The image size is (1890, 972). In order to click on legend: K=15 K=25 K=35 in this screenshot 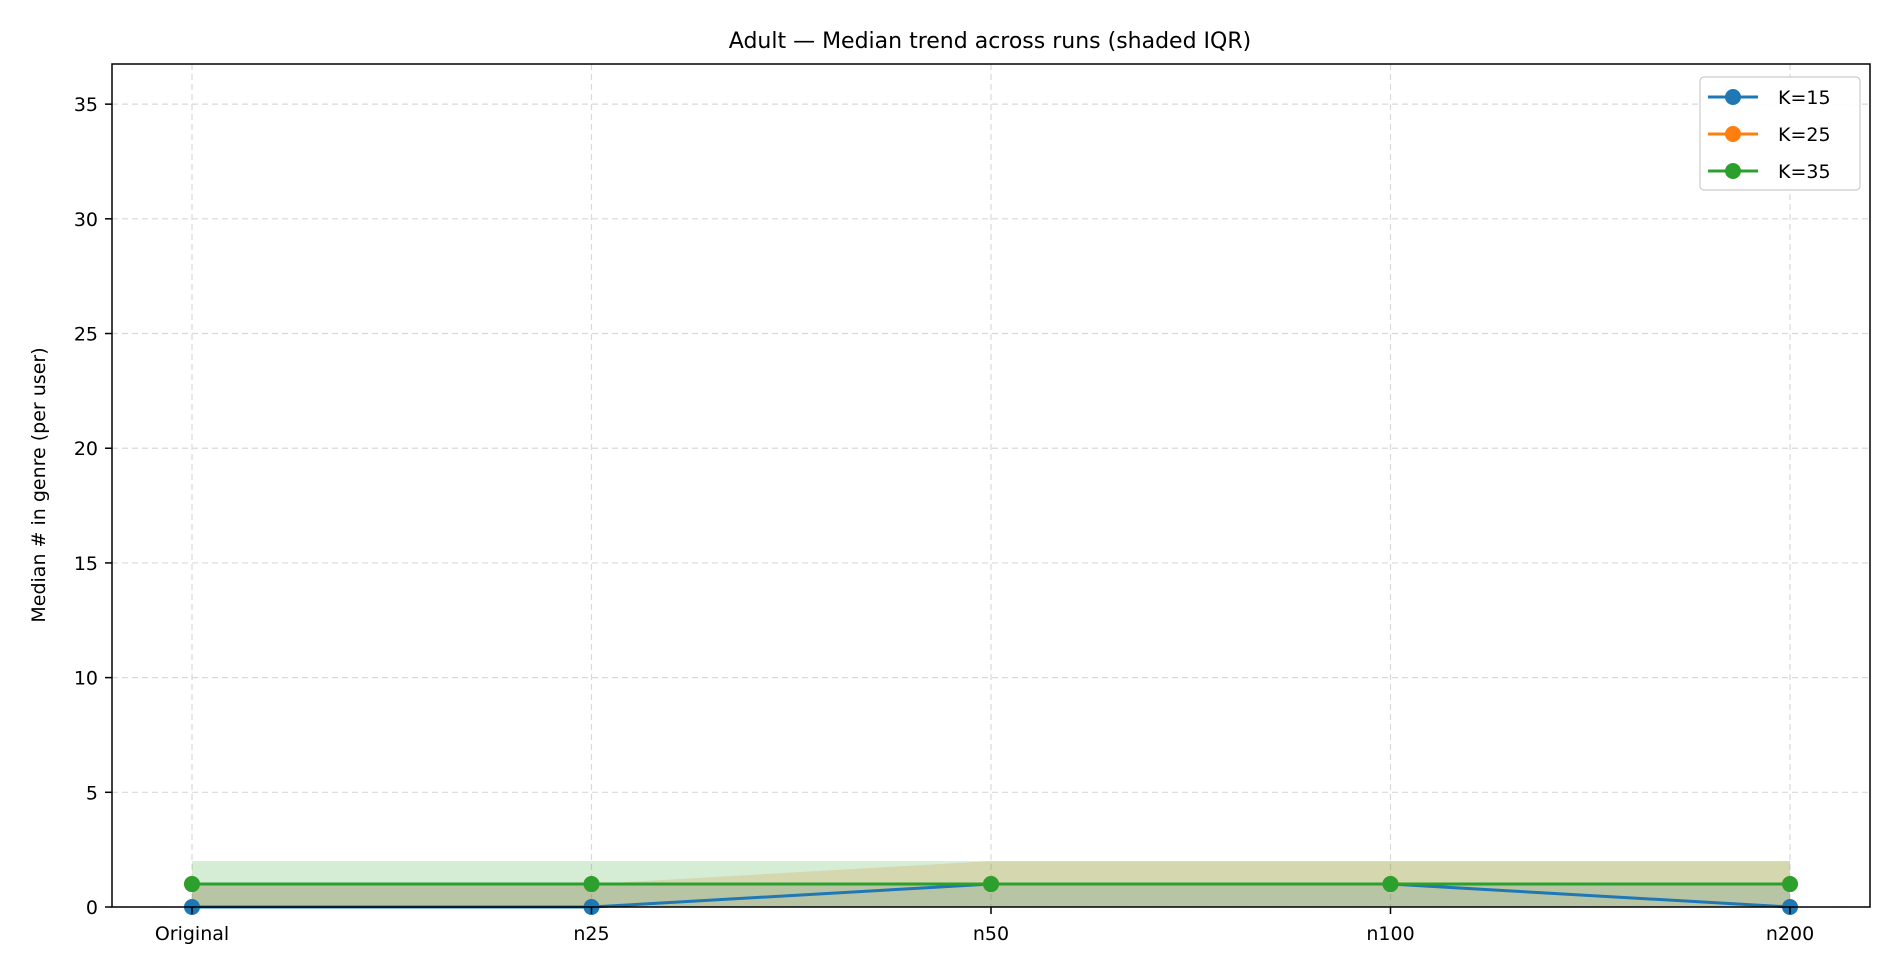, I will do `click(1780, 133)`.